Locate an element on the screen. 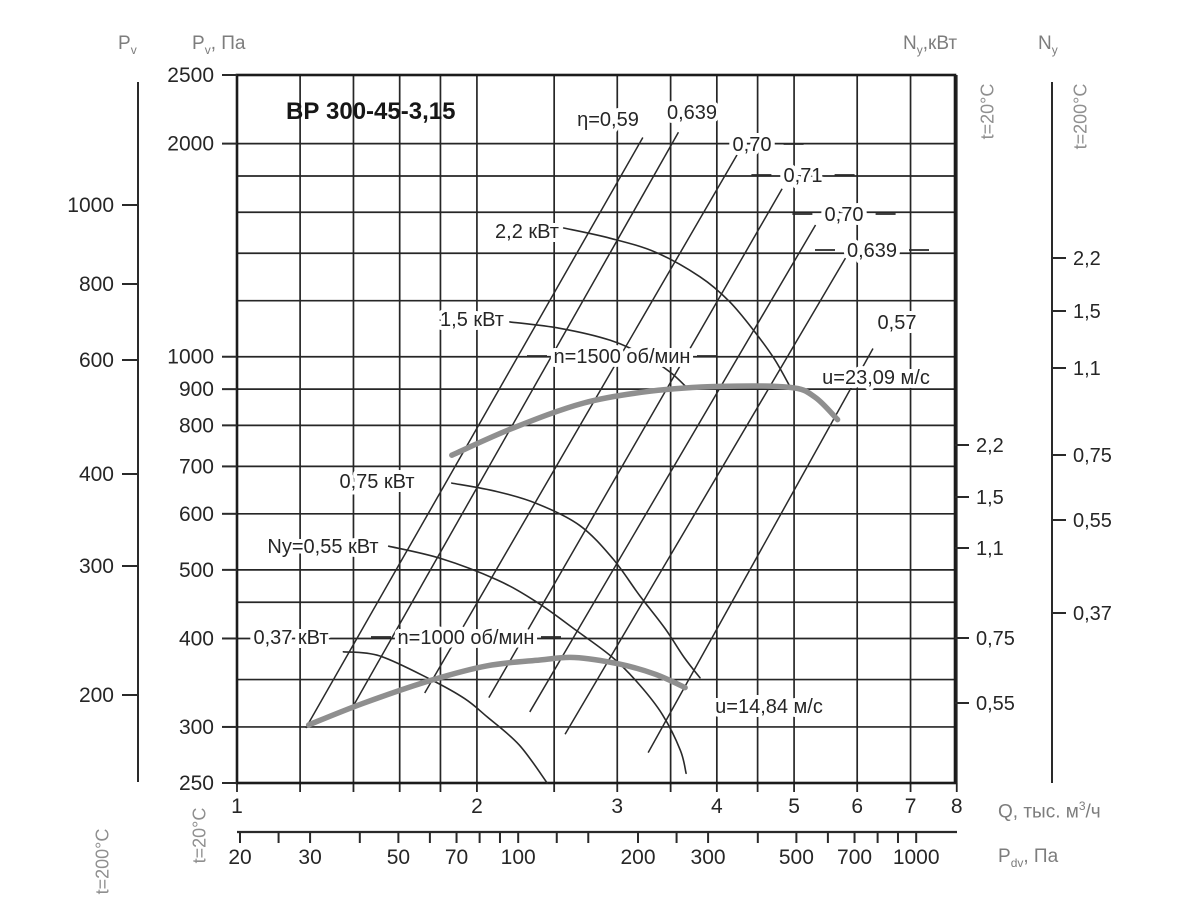 This screenshot has width=1194, height=924. svg-text: 7 is located at coordinates (911, 806).